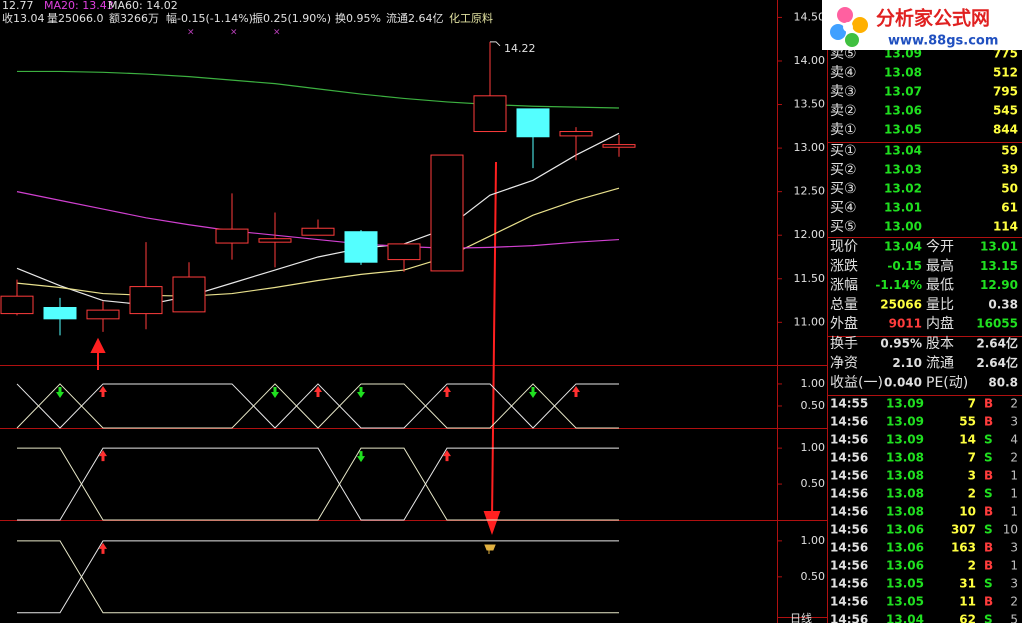 This screenshot has height=623, width=1022. What do you see at coordinates (1005, 111) in the screenshot?
I see `book-volume: 545` at bounding box center [1005, 111].